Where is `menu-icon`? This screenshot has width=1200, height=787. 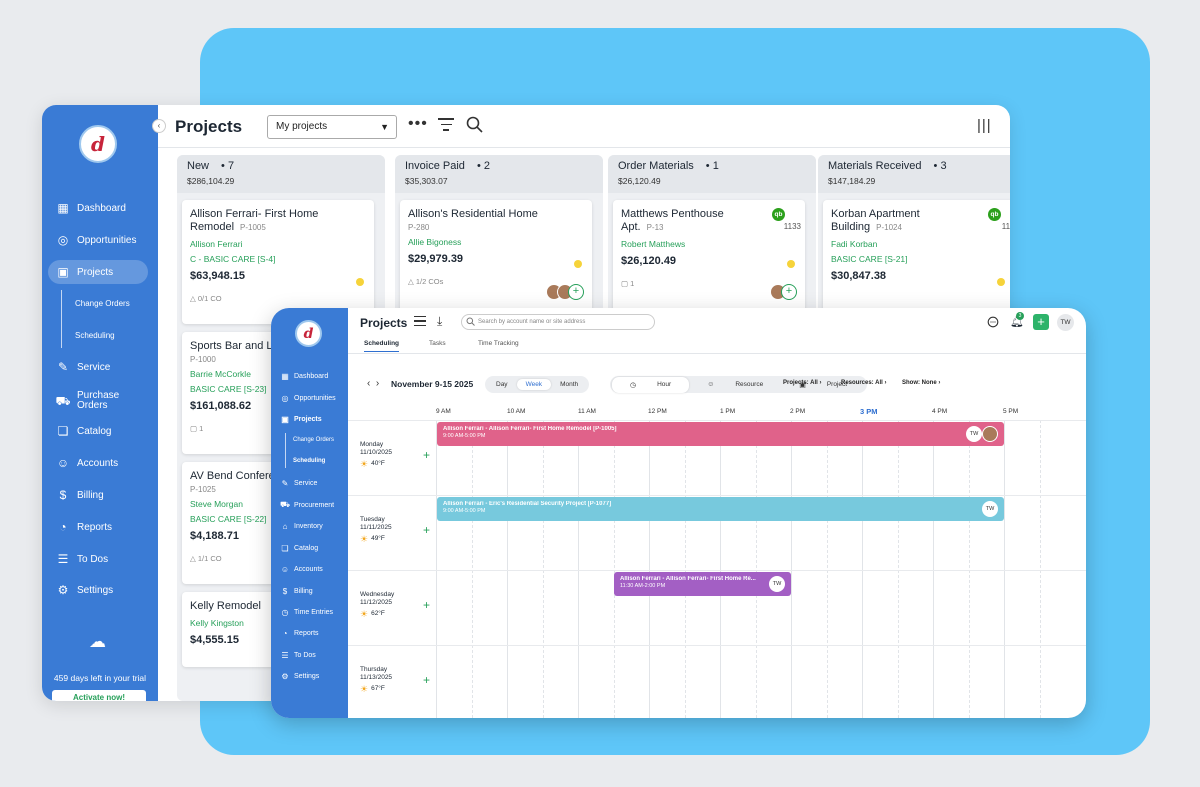 menu-icon is located at coordinates (420, 322).